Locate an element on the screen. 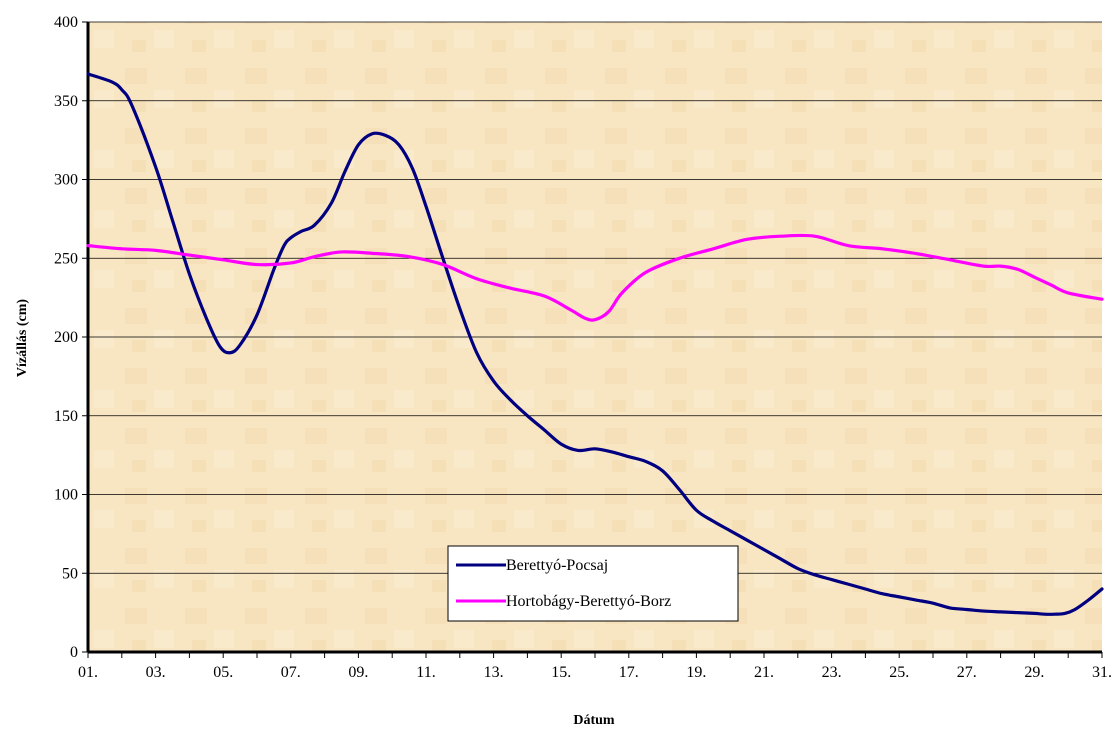 The height and width of the screenshot is (734, 1120). legend-label-berettyo-pocsaj: Berettyó-Pocsaj is located at coordinates (557, 565).